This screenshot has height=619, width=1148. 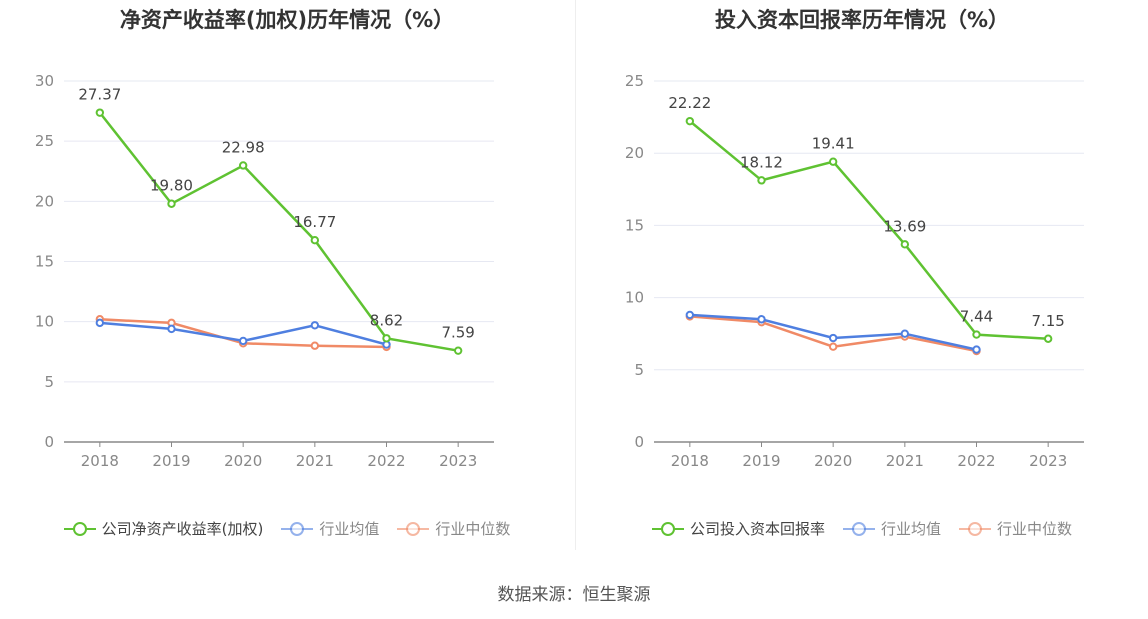 I want to click on roic-chart-legend: 公司投入资本回报率 行业均值 行业中位数, so click(x=862, y=528).